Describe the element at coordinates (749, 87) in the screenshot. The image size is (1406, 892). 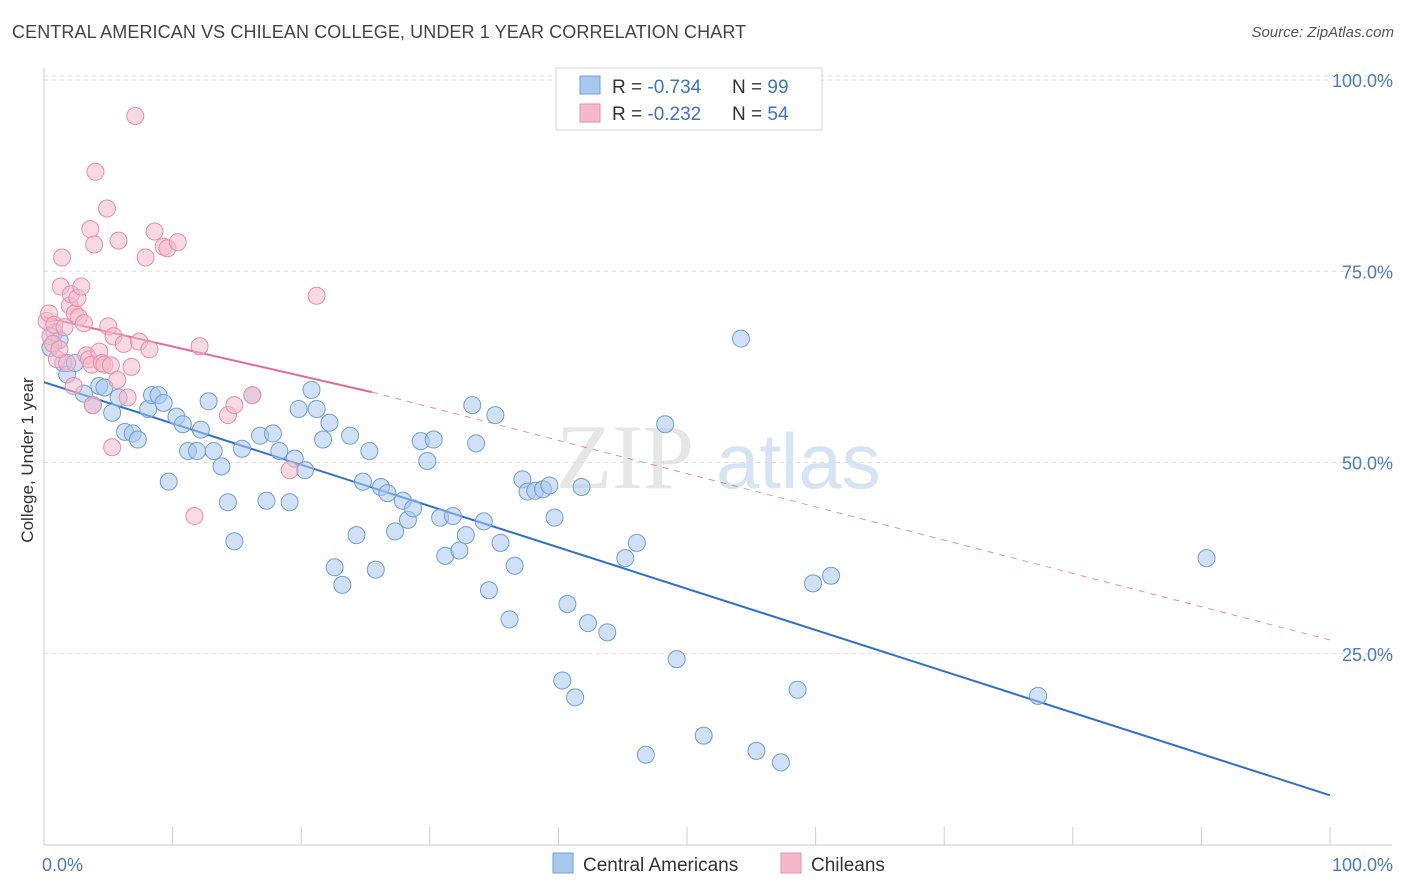
I see `legend-n-label-blue: N =` at that location.